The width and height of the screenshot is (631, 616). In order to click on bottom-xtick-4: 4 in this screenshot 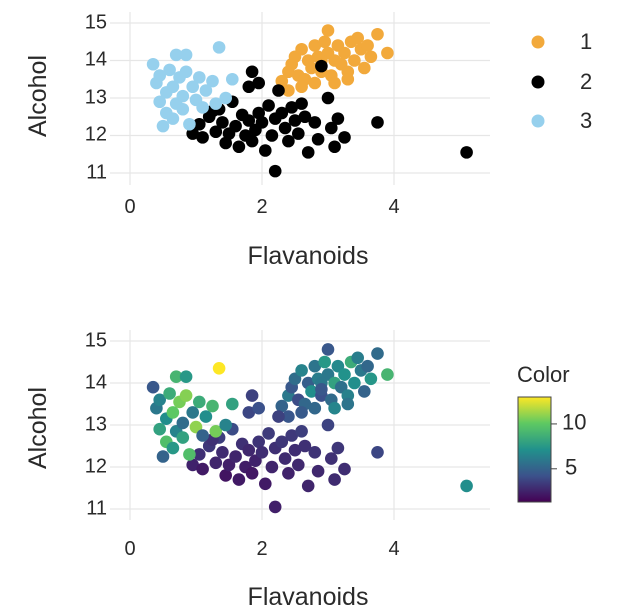, I will do `click(393, 549)`.